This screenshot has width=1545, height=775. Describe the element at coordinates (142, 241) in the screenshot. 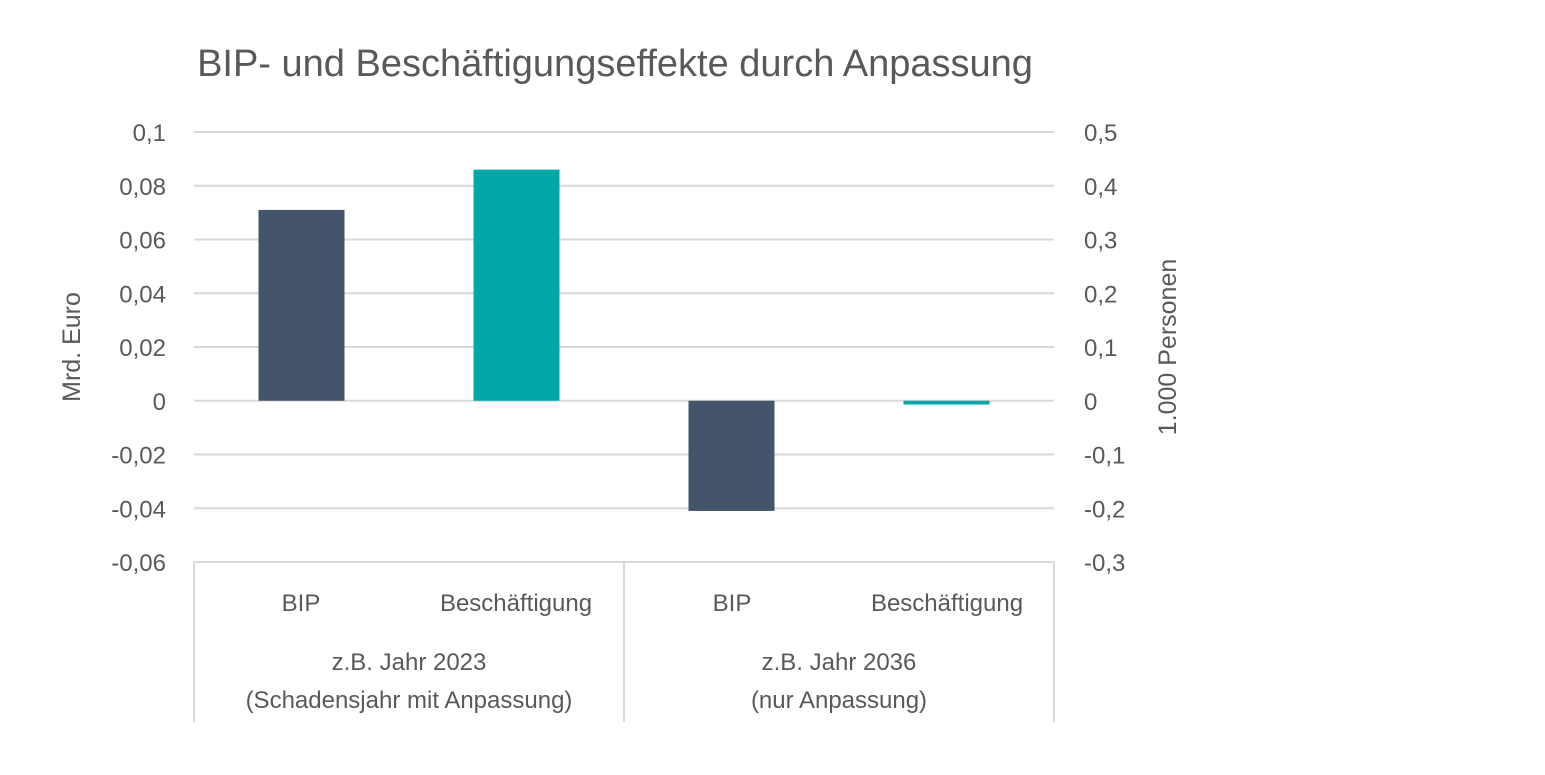

I see `left-tick-label: 0,06` at that location.